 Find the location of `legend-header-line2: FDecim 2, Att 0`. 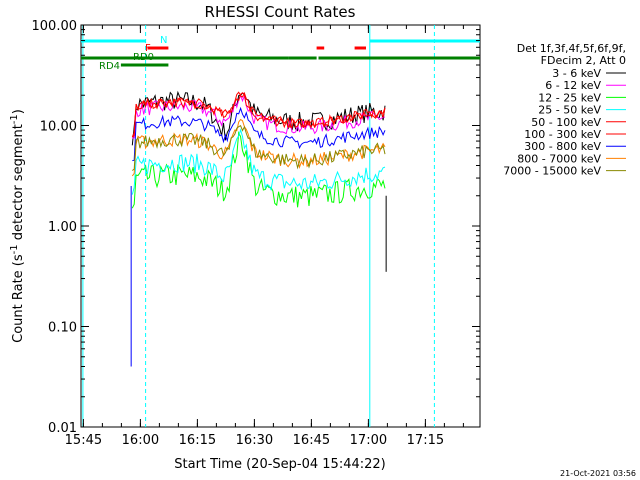

legend-header-line2: FDecim 2, Att 0 is located at coordinates (583, 60).